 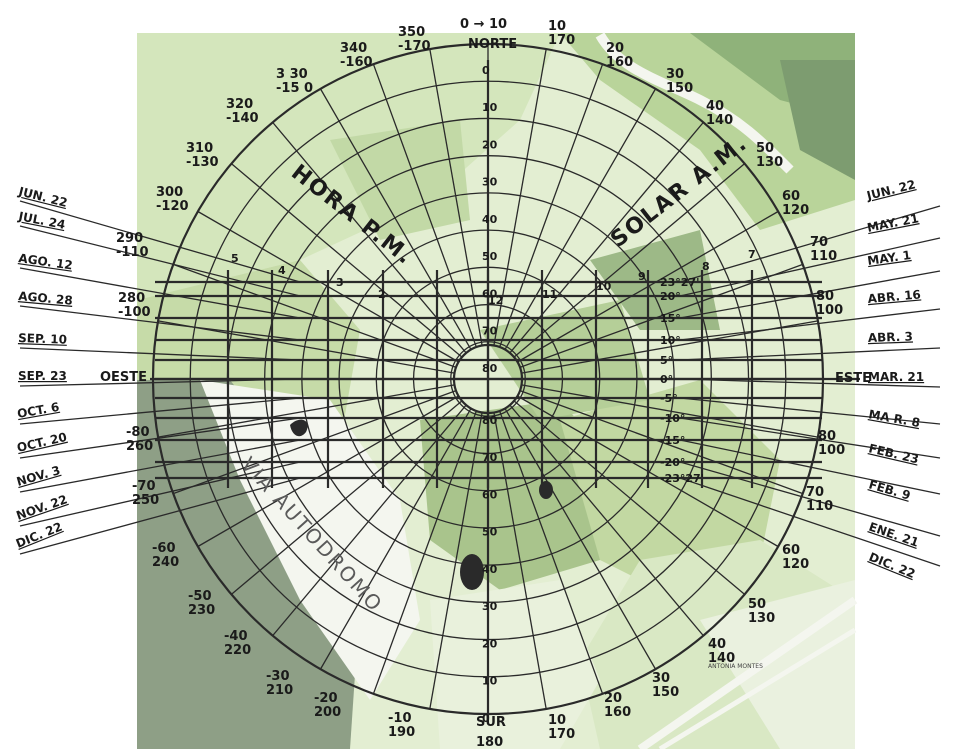 I want to click on declination-label: 15°, so click(x=670, y=318).